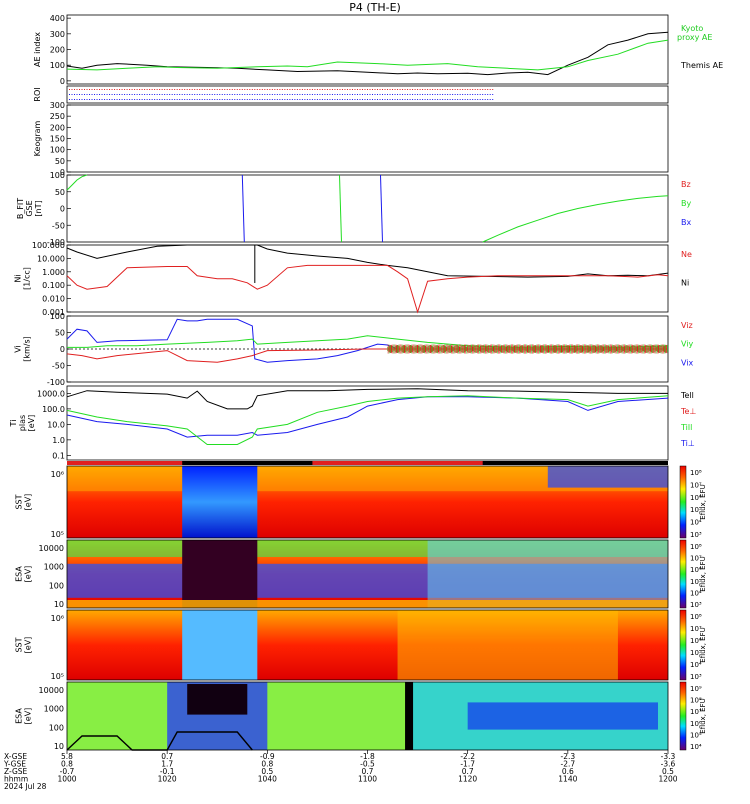 The image size is (750, 804). What do you see at coordinates (20, 208) in the screenshot?
I see `panel-ylabel: B_FIT` at bounding box center [20, 208].